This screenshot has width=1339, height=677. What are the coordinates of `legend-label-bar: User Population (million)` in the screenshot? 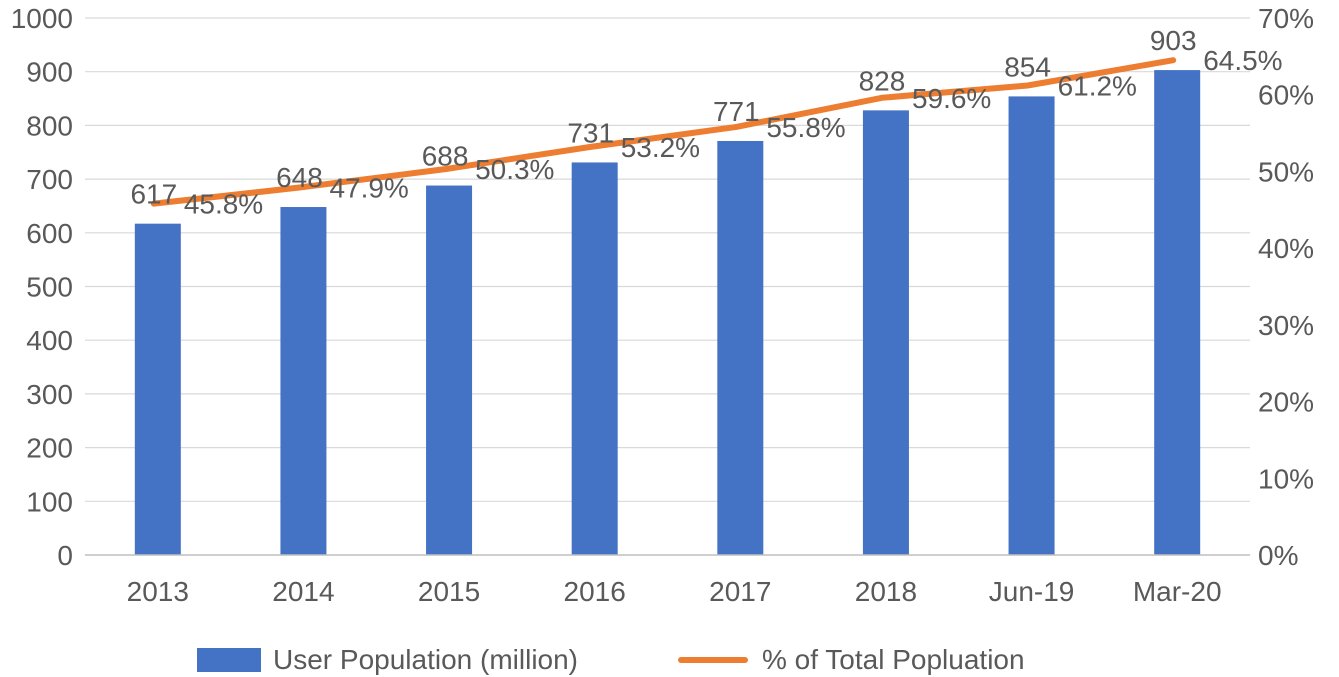 It's located at (425, 659).